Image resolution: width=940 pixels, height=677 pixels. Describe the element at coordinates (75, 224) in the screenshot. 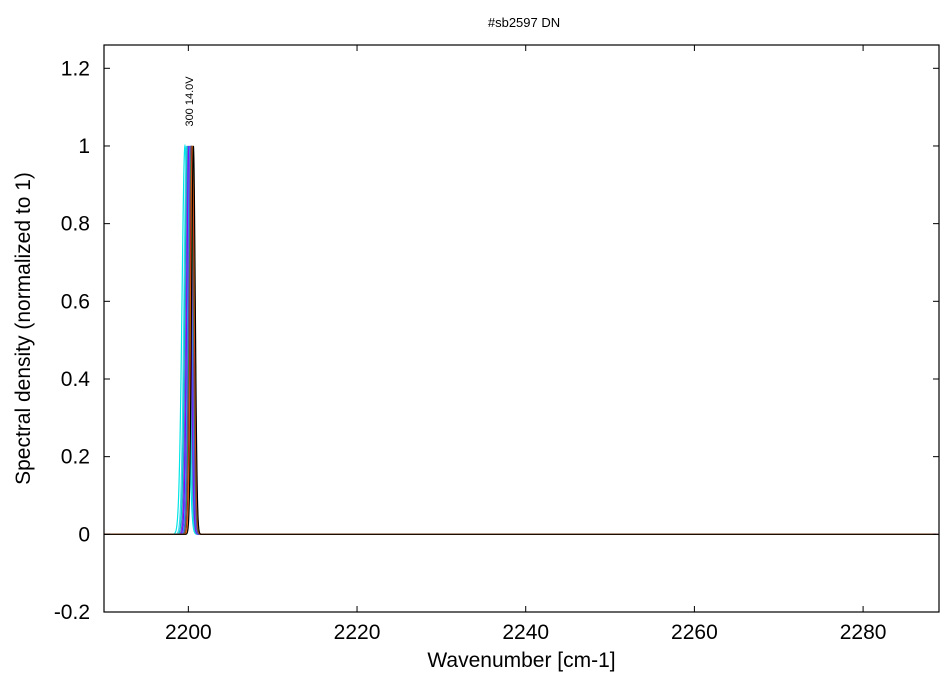

I see `y-tick-label: 0.8` at that location.